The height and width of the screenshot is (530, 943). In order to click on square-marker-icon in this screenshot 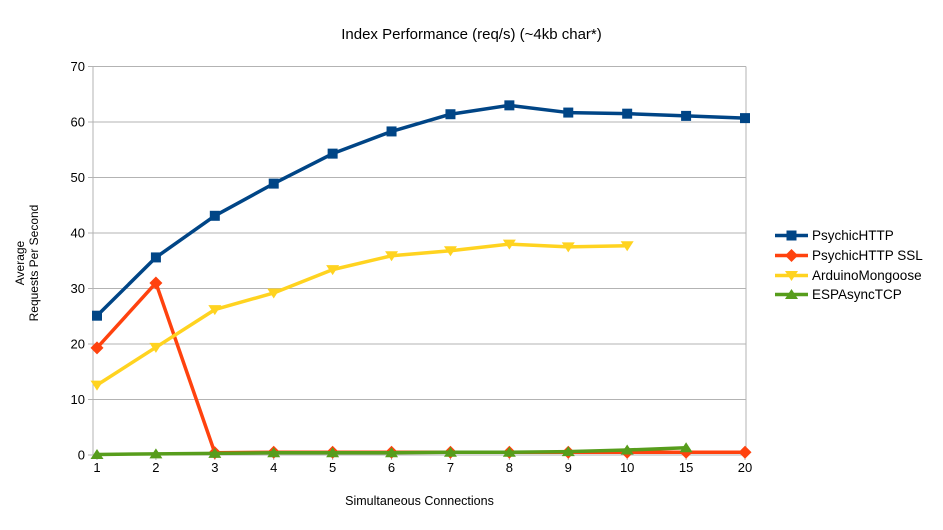, I will do `click(791, 235)`.